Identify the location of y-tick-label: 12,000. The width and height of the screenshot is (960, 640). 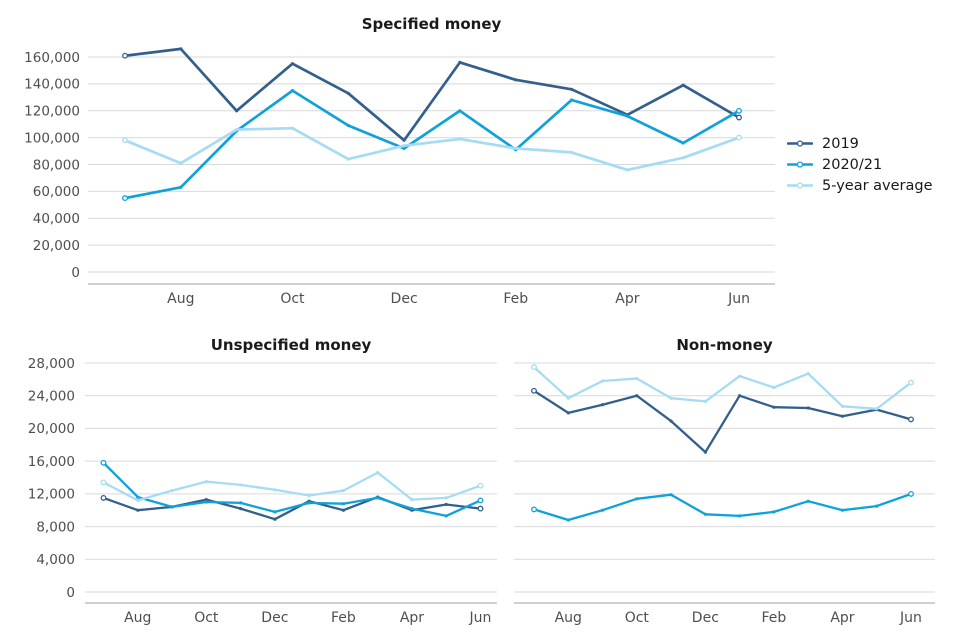
(51, 495).